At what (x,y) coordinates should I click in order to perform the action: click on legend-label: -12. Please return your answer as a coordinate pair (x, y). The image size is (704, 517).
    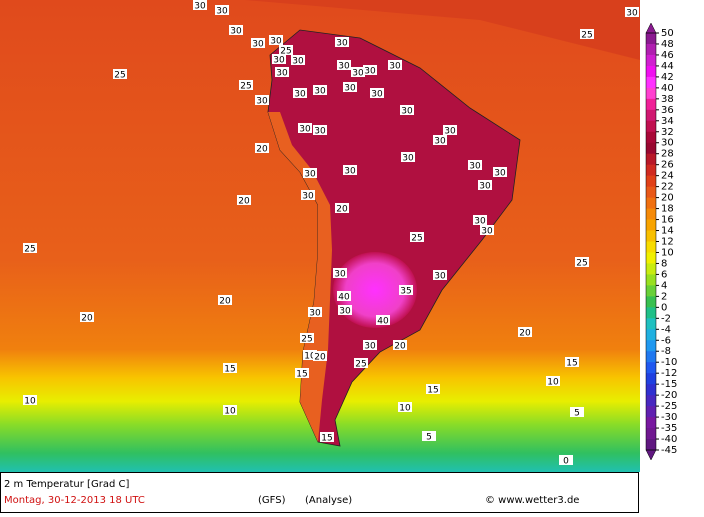
    Looking at the image, I should click on (669, 373).